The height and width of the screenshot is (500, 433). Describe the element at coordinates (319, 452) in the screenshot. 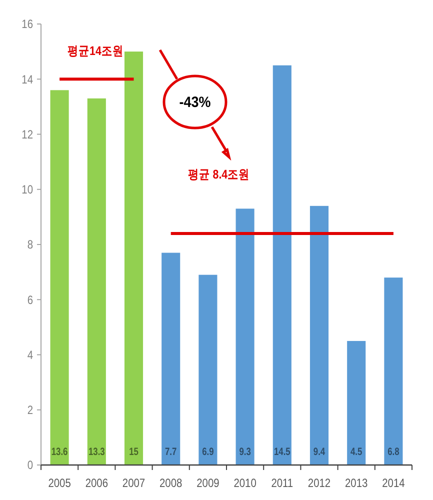

I see `data-label: 9.4` at that location.